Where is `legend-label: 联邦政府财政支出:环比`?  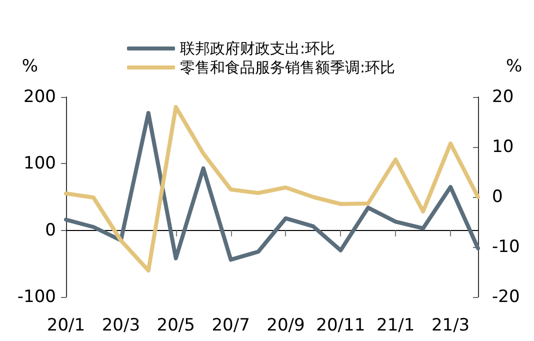
legend-label: 联邦政府财政支出:环比 is located at coordinates (258, 49).